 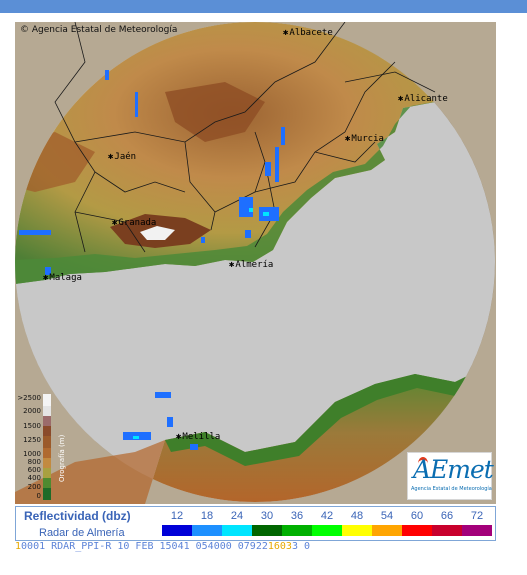 I want to click on legend-value: 72, so click(x=477, y=516).